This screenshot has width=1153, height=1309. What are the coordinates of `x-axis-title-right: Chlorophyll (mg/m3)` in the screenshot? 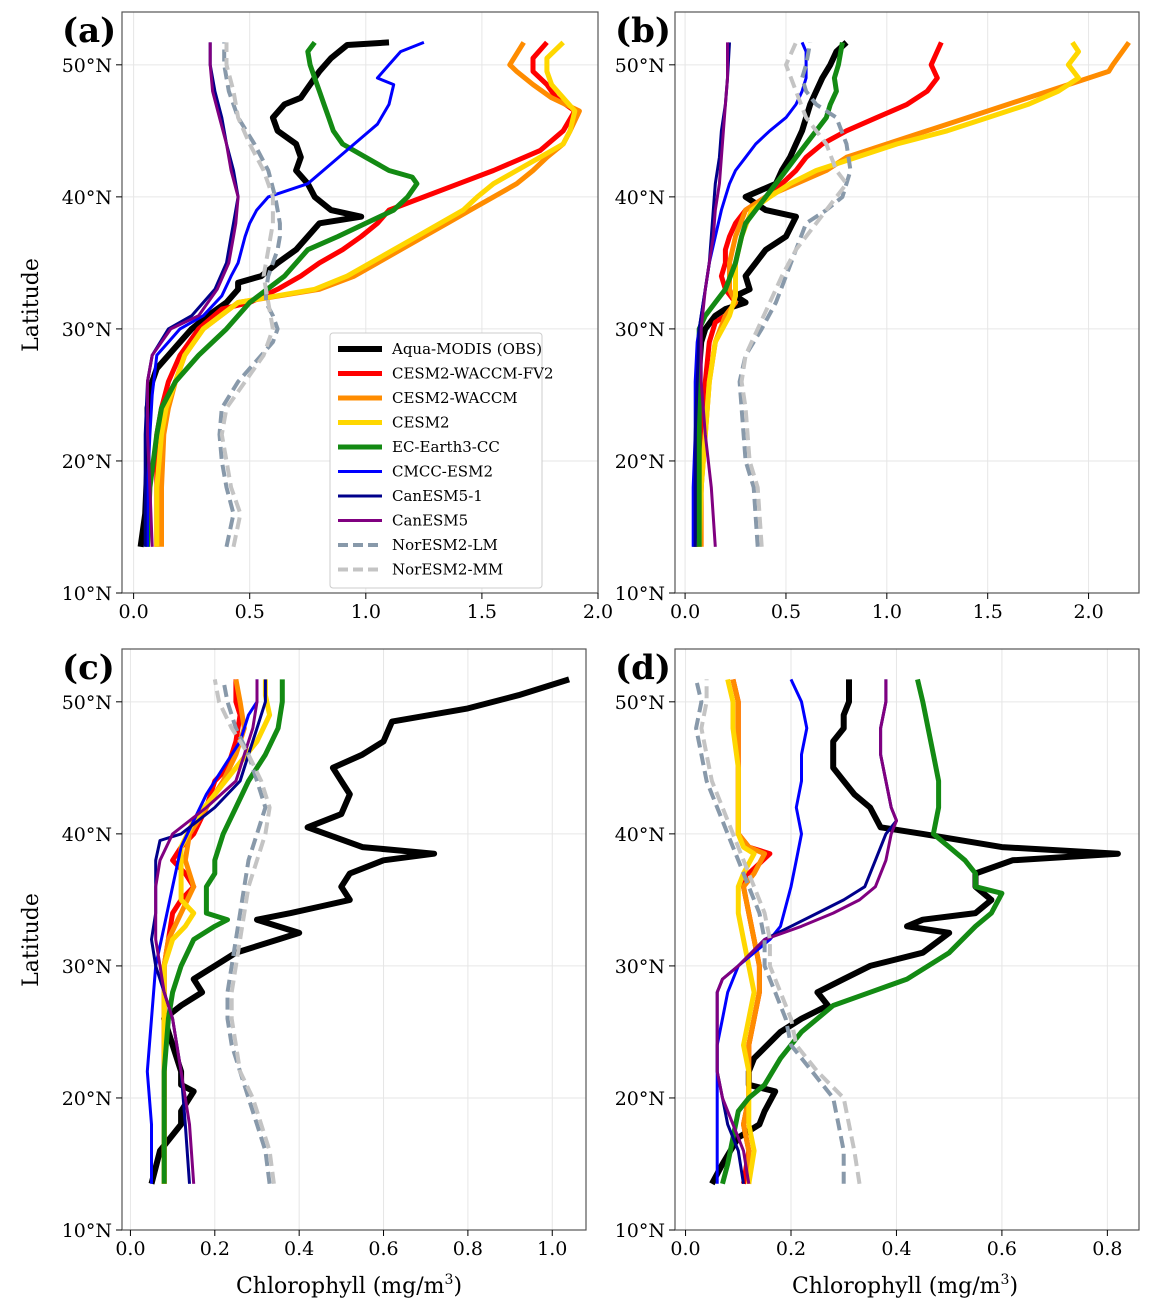 It's located at (905, 1285).